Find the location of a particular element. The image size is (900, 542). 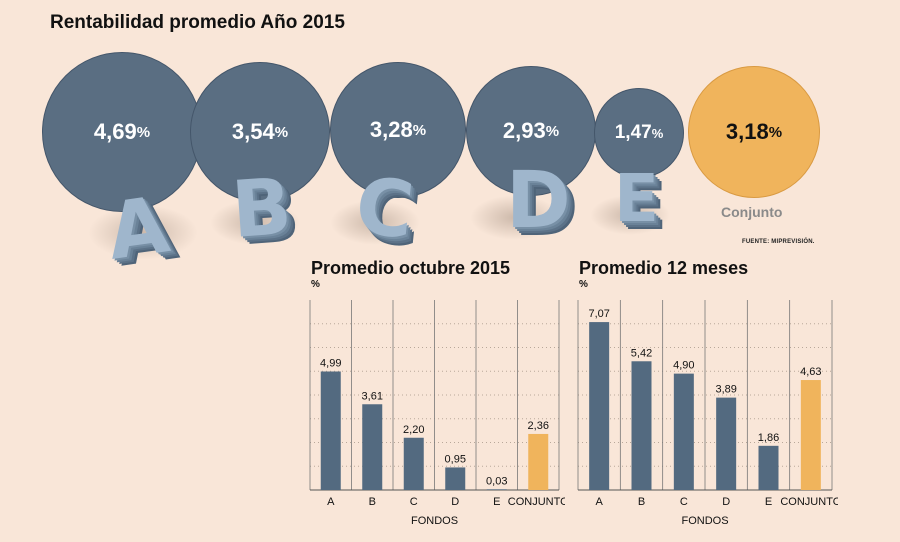

letter-a-icon: A is located at coordinates (138, 229).